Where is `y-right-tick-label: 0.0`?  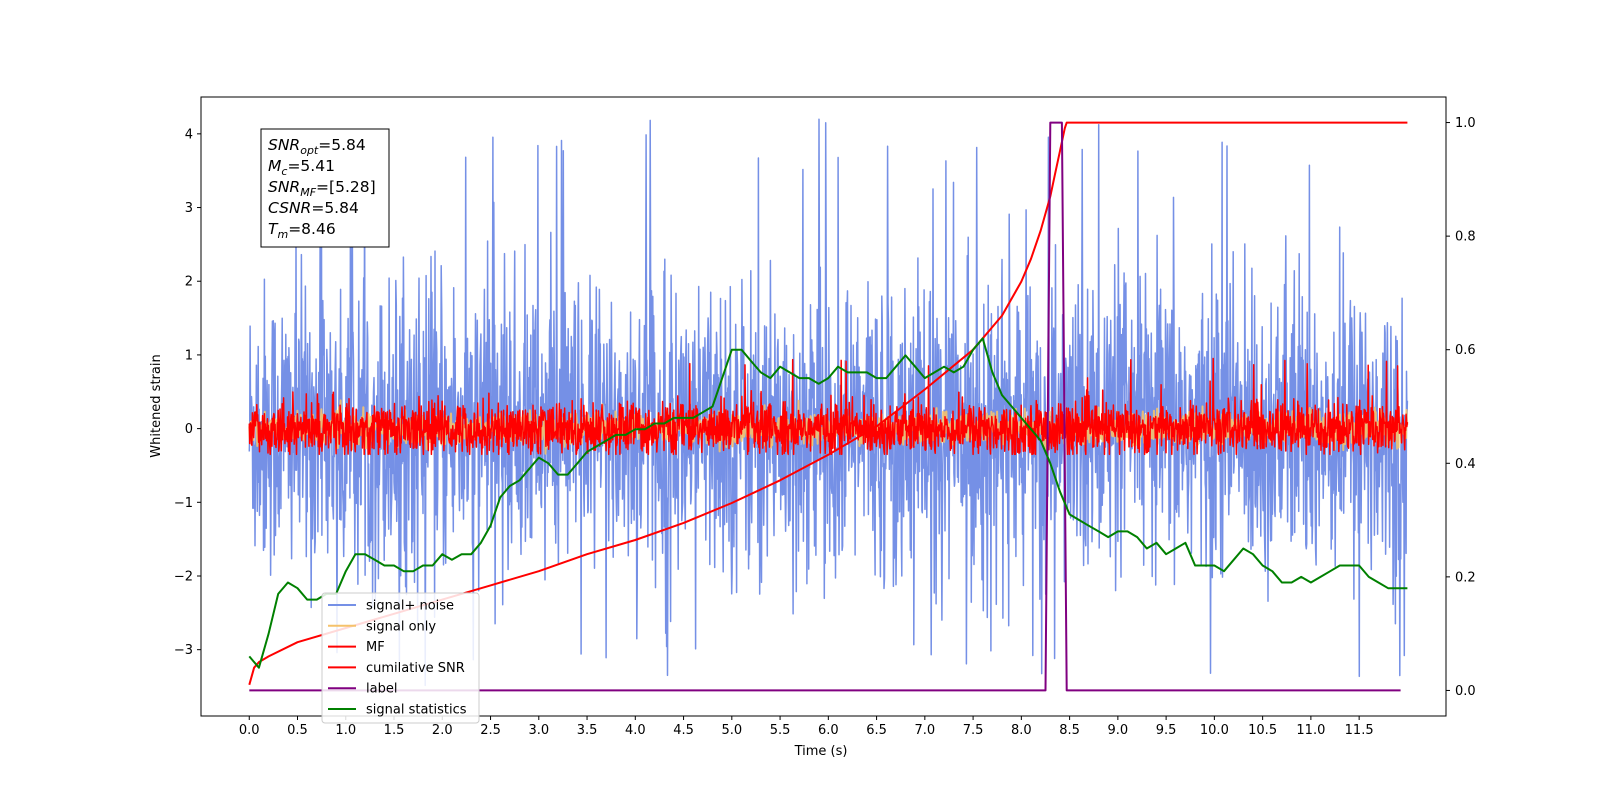 y-right-tick-label: 0.0 is located at coordinates (1465, 691).